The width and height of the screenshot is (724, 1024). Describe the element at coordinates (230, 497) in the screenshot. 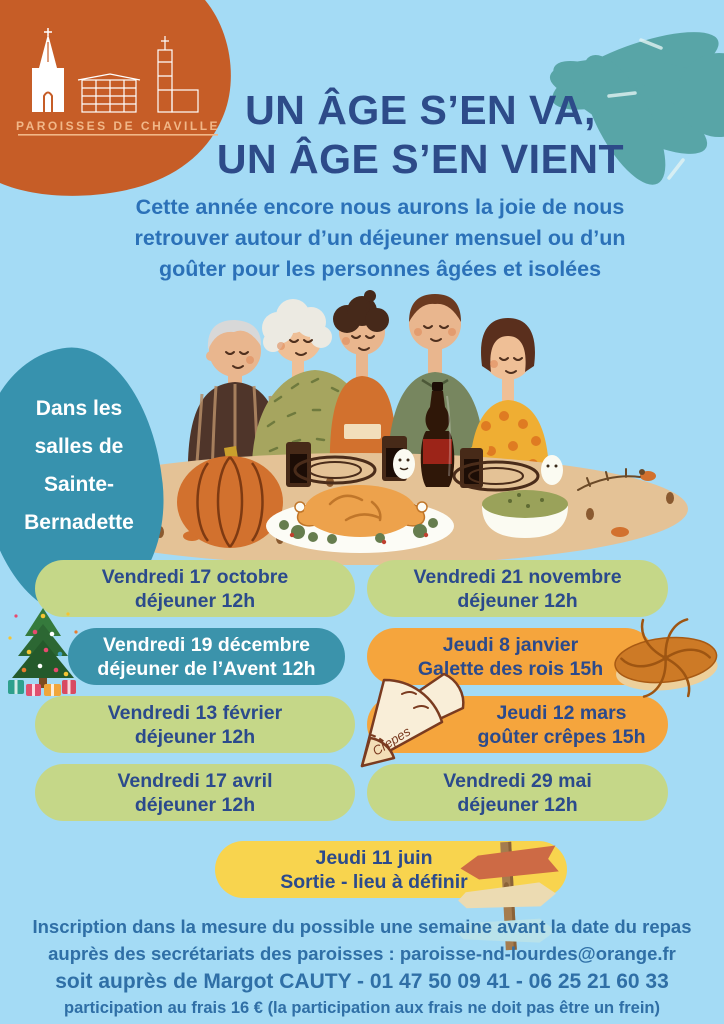

I see `pumpkin` at that location.